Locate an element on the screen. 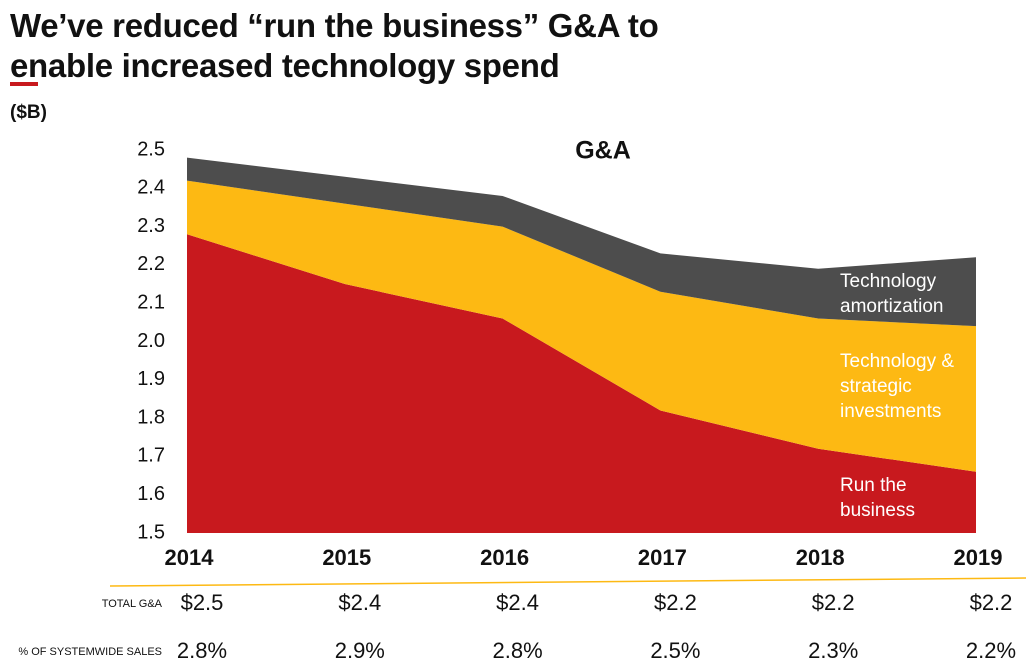 Image resolution: width=1028 pixels, height=671 pixels. y-tick-label: 2.4 is located at coordinates (151, 188).